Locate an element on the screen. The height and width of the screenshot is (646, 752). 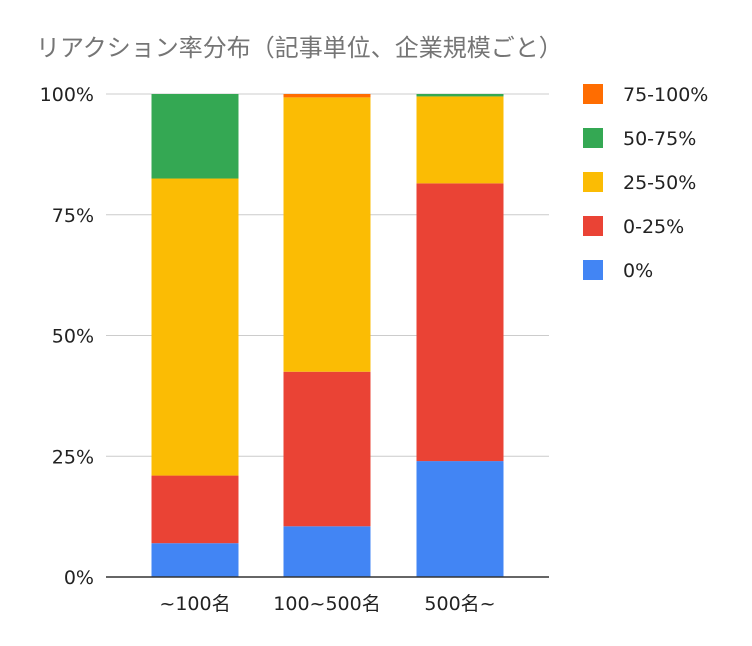
y-tick-label: 50% is located at coordinates (73, 337).